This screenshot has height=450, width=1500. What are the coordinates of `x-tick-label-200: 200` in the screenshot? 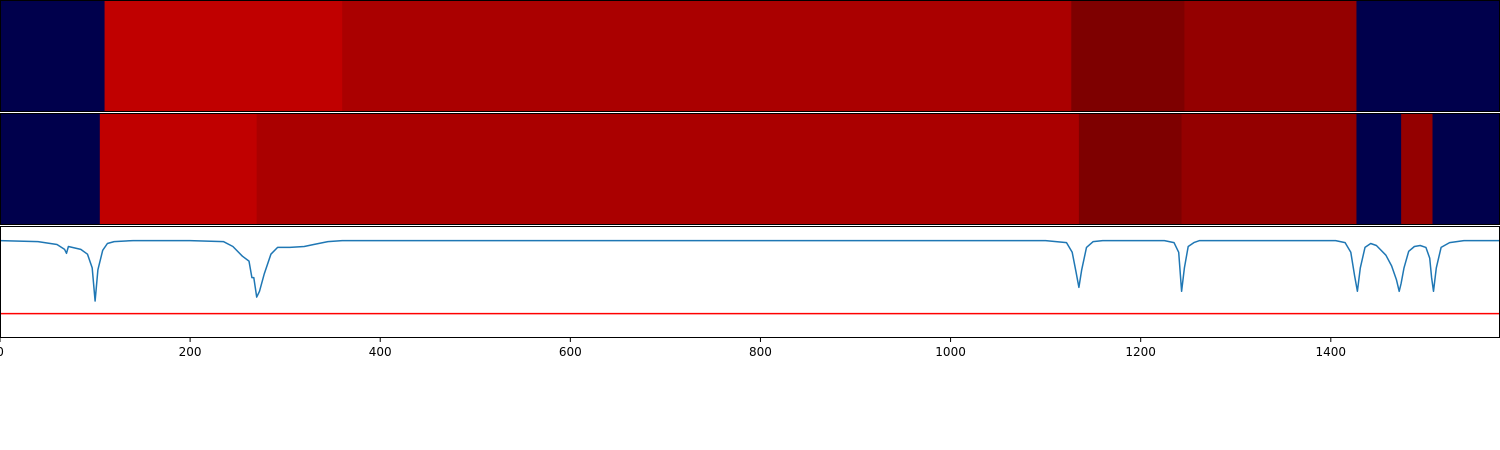 It's located at (190, 352).